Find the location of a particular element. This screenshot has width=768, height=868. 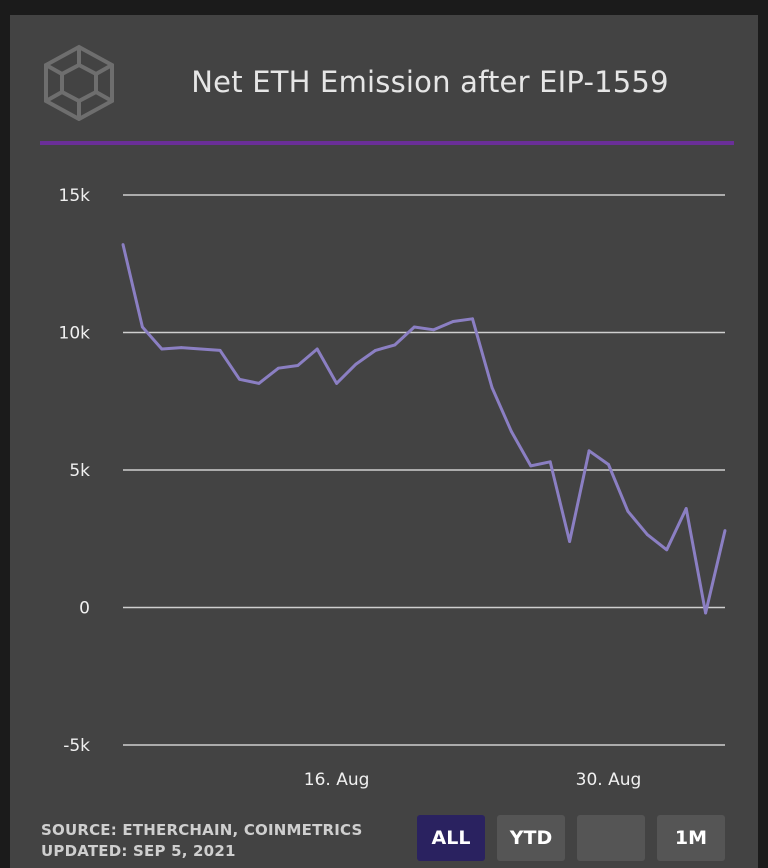

range-1m-button: 1M is located at coordinates (691, 838).